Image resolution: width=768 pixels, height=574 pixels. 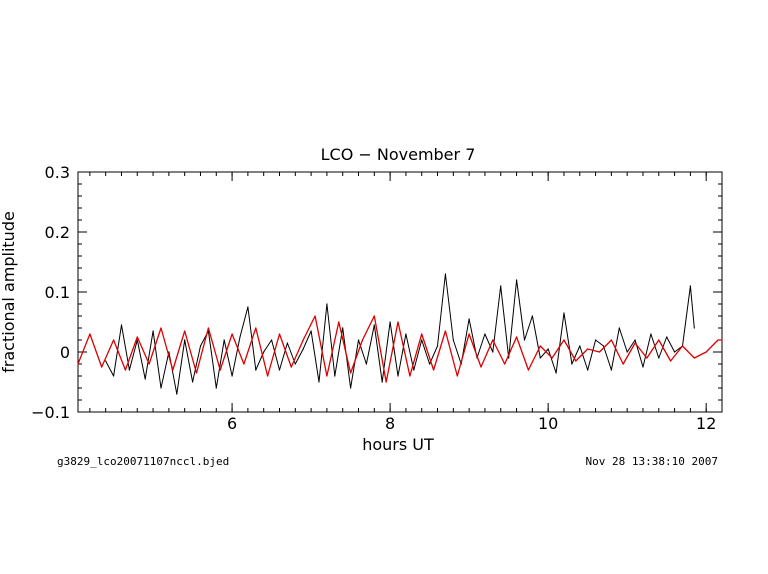 I want to click on y-tick-label: 0.2, so click(x=57, y=232).